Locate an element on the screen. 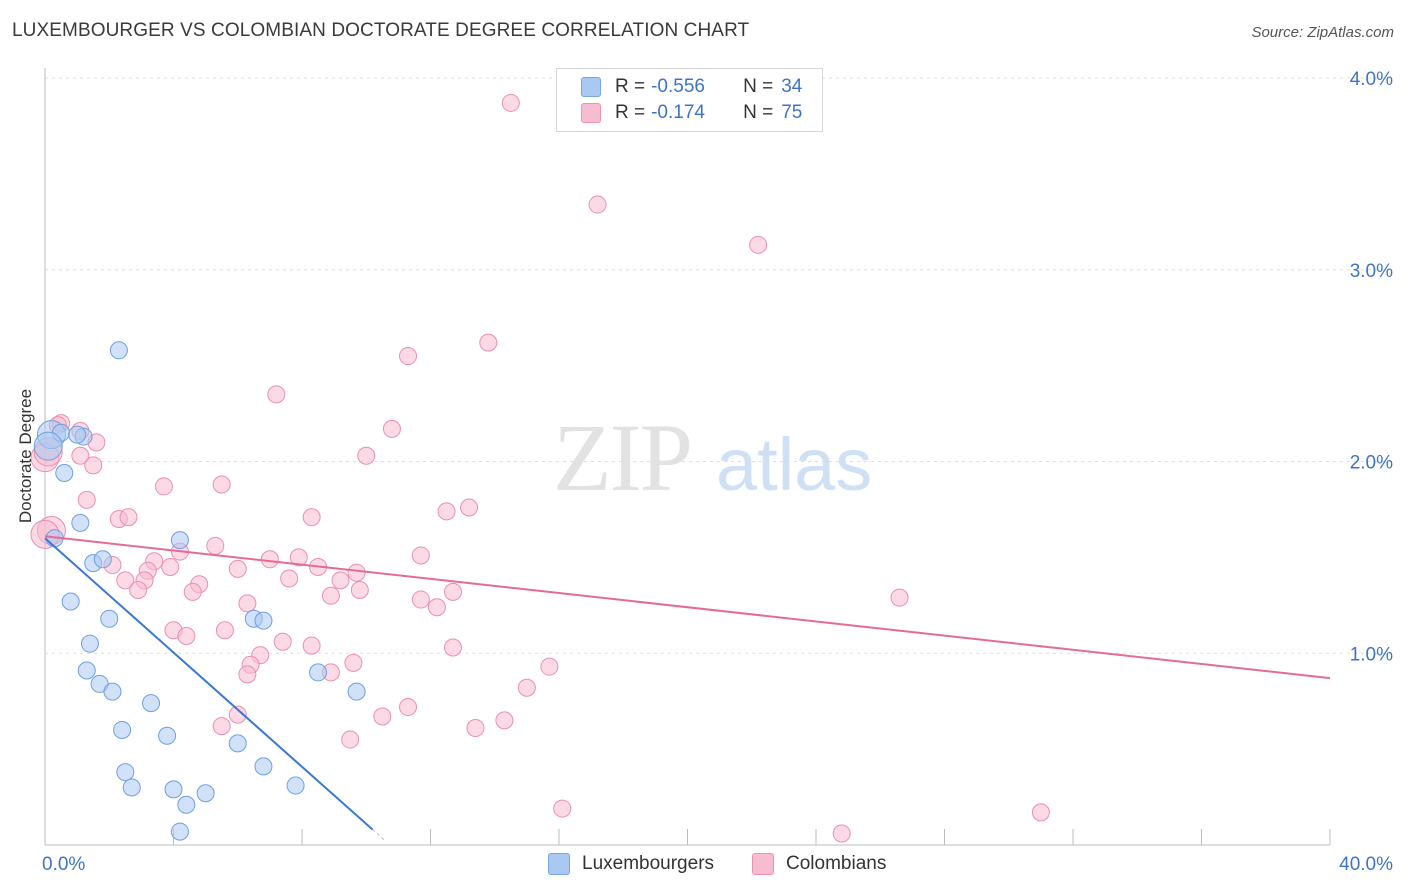 The width and height of the screenshot is (1406, 892). luxembourgers-trend-line-extension is located at coordinates (379, 835).